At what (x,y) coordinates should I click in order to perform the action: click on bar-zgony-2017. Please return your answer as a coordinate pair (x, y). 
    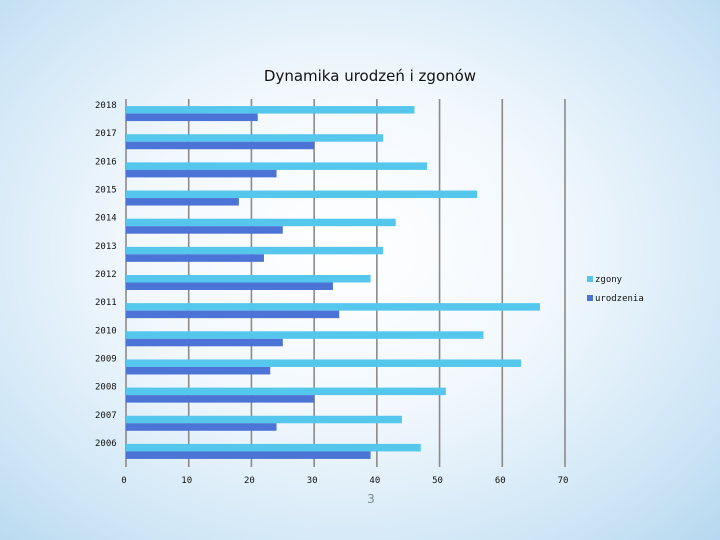
    Looking at the image, I should click on (255, 138).